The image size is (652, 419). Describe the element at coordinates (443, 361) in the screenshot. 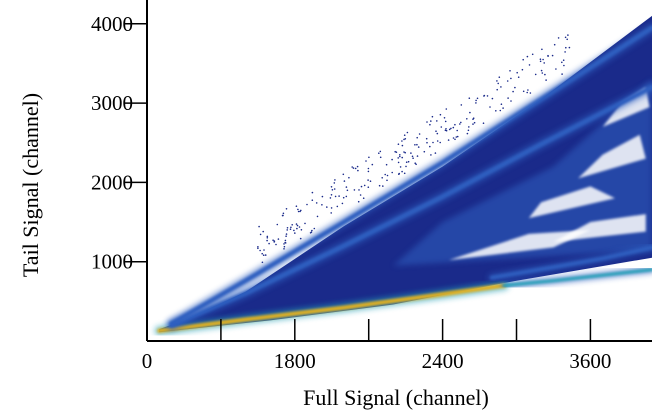

I see `x-tick-label: 2400` at that location.